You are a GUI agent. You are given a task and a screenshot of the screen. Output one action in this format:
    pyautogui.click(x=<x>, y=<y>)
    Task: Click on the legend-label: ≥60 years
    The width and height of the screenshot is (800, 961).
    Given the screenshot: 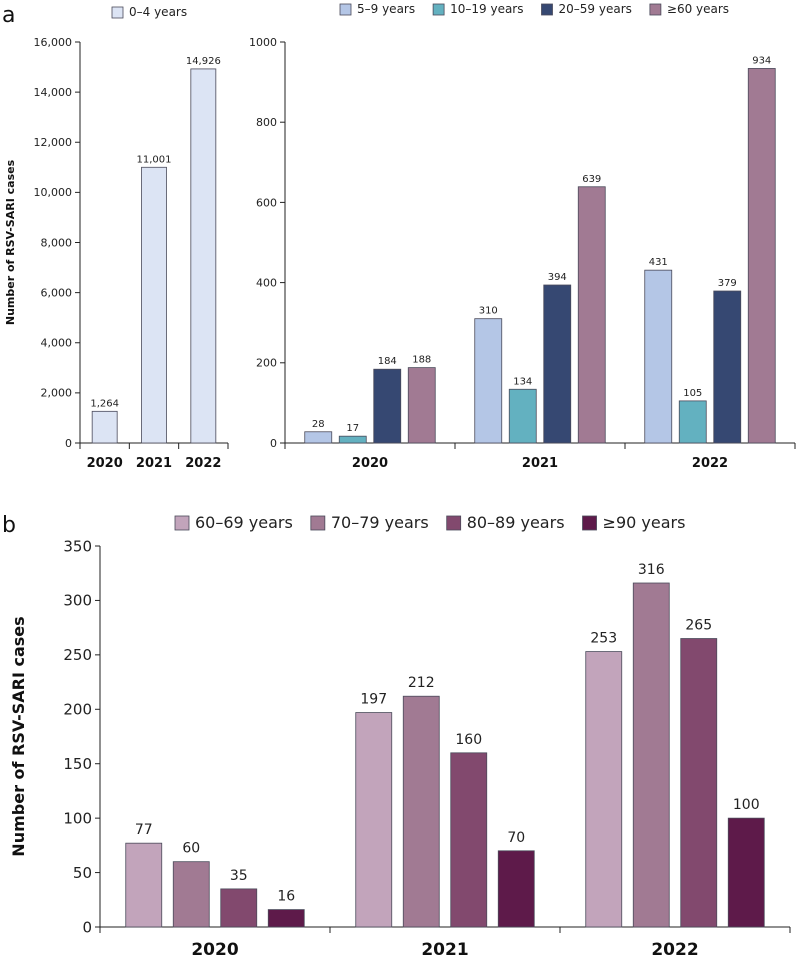 What is the action you would take?
    pyautogui.click(x=698, y=9)
    